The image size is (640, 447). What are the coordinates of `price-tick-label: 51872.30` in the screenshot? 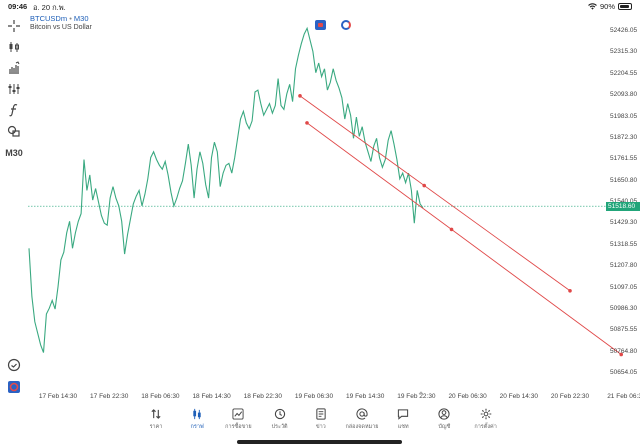 It's located at (624, 137).